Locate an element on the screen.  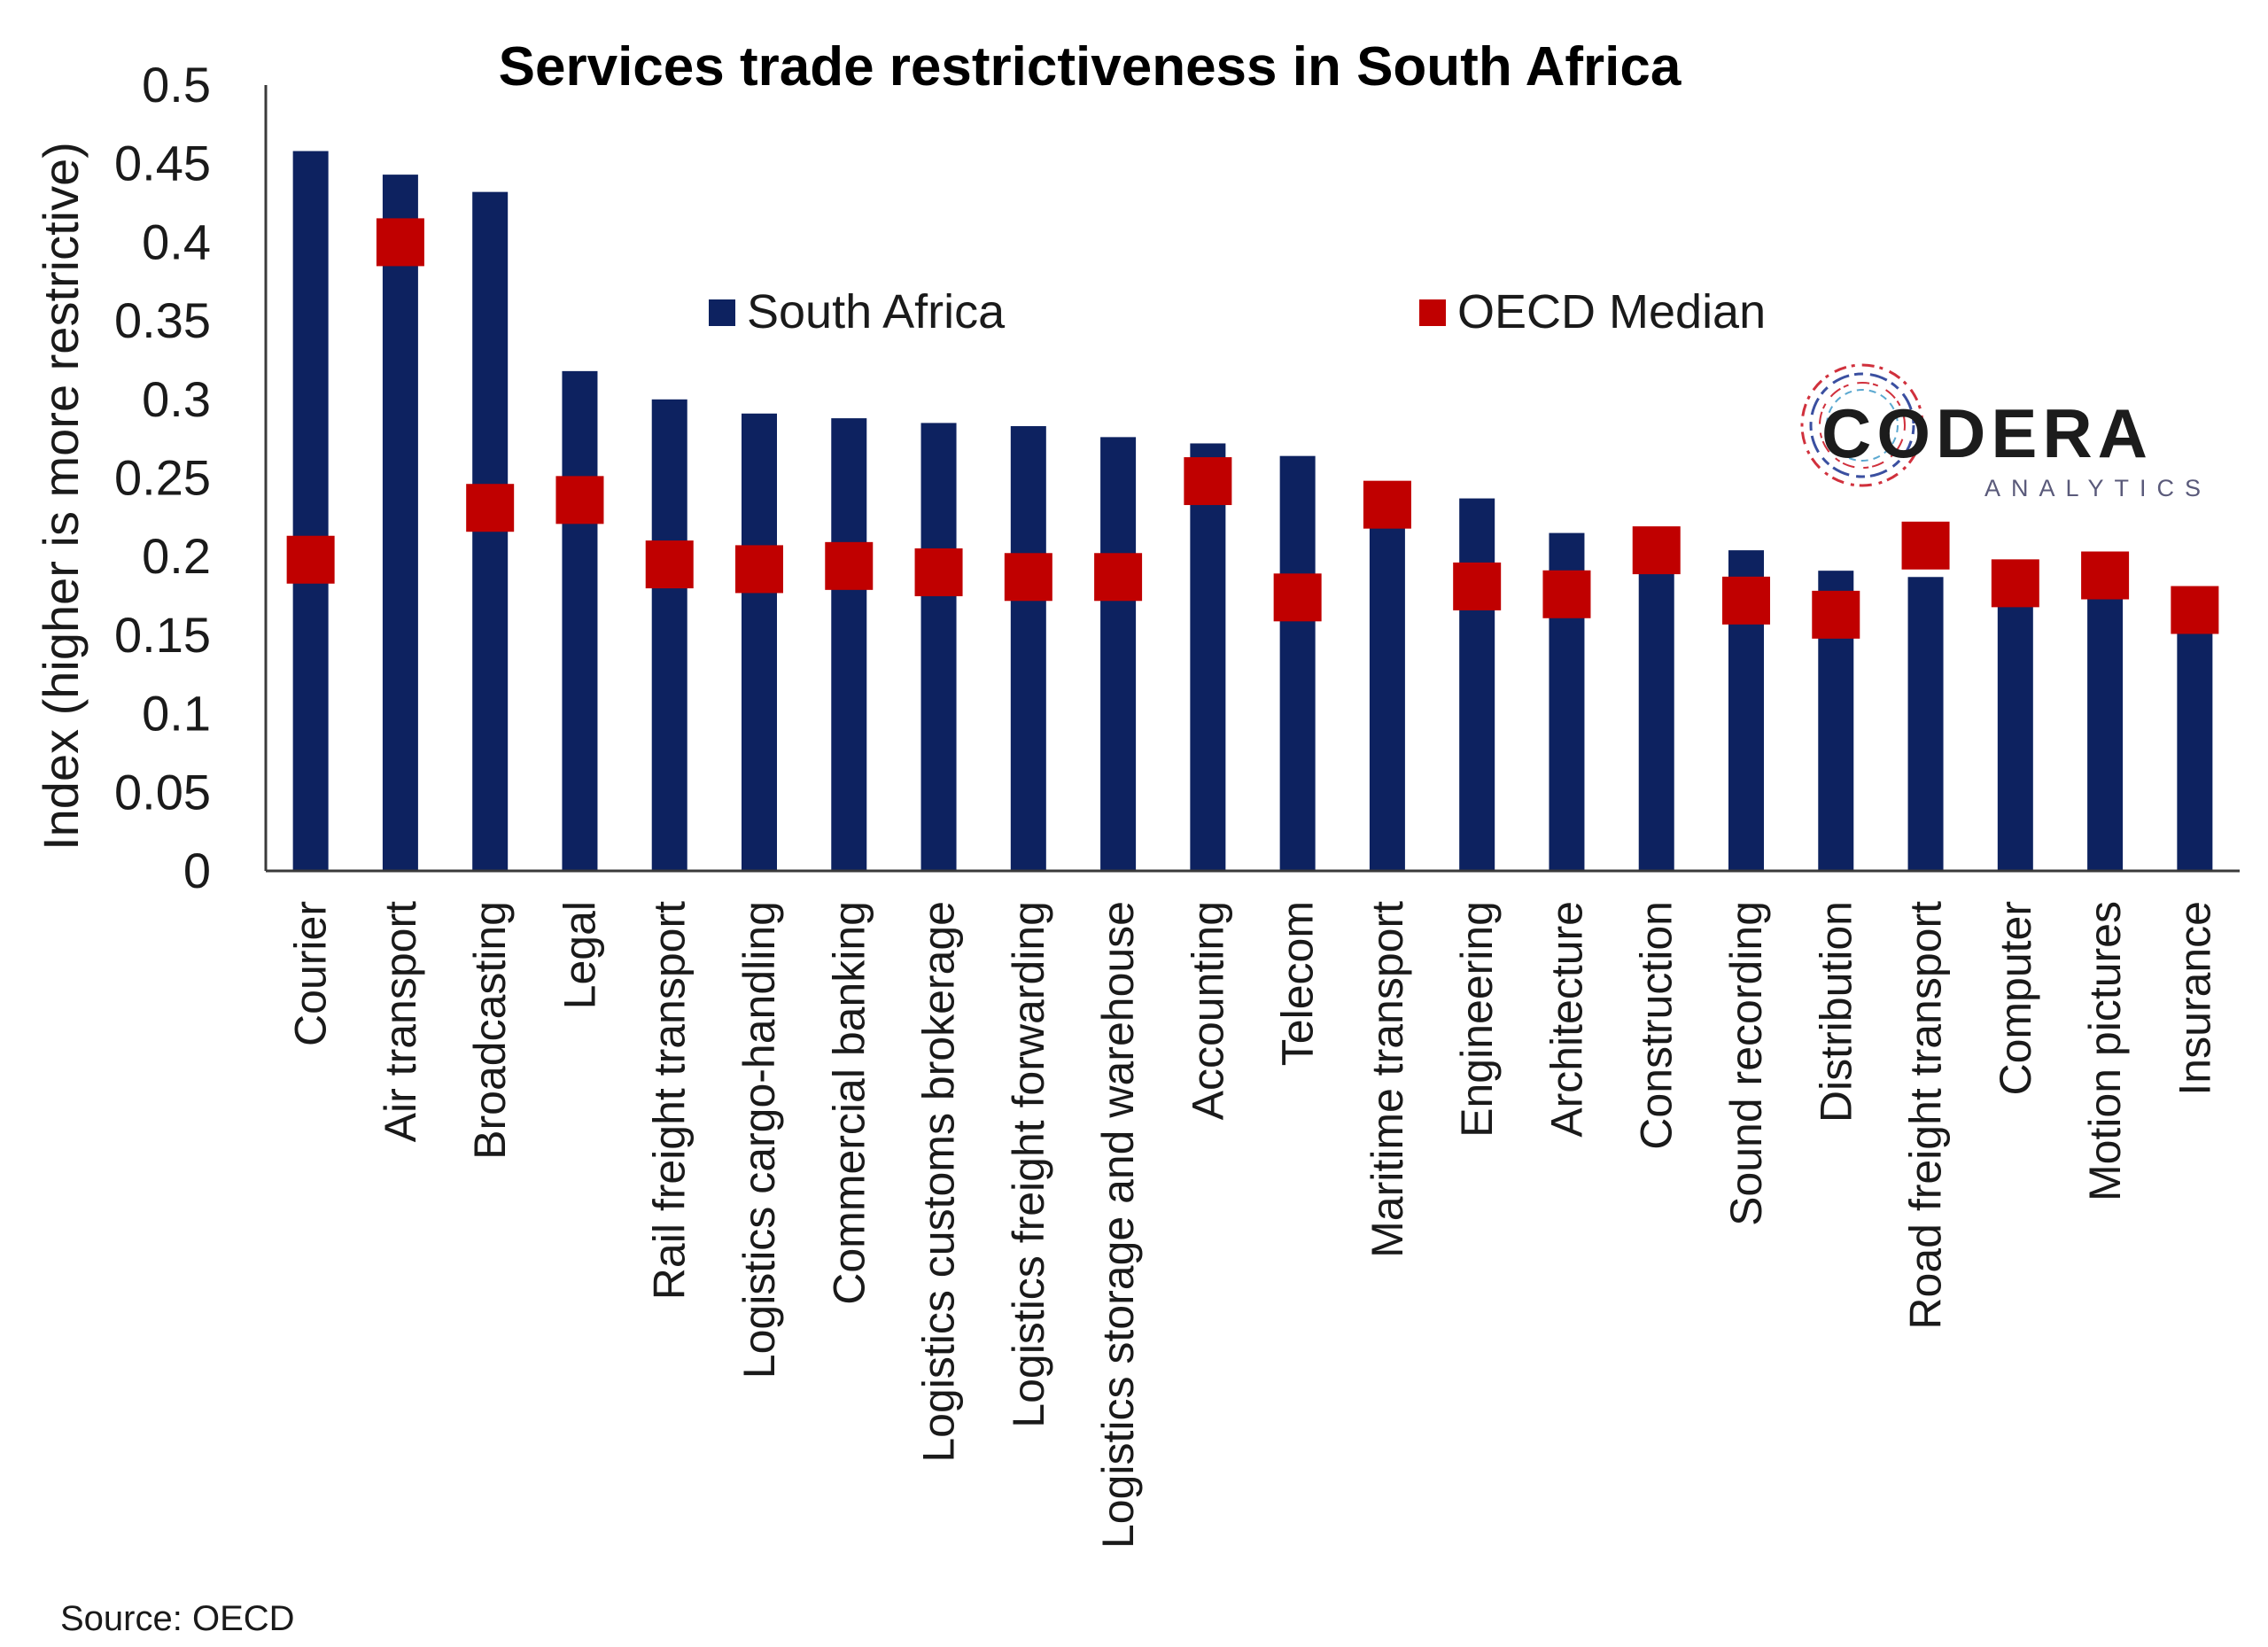
y-tick-label: 0.2 is located at coordinates (176, 556).